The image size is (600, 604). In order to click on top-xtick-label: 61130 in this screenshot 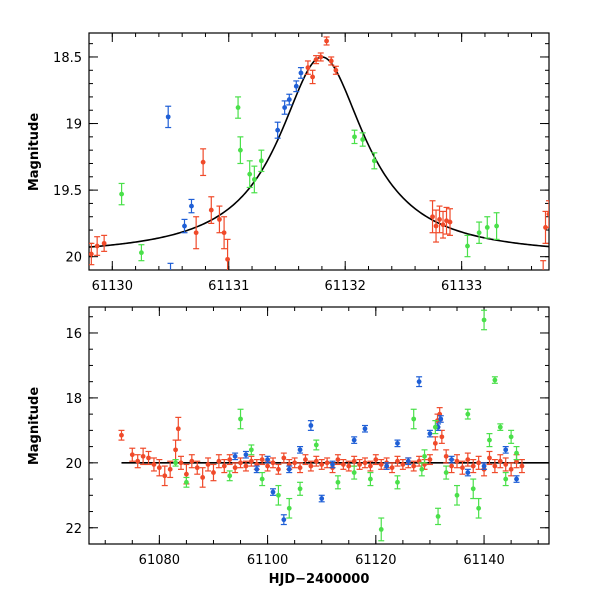, I will do `click(112, 286)`.